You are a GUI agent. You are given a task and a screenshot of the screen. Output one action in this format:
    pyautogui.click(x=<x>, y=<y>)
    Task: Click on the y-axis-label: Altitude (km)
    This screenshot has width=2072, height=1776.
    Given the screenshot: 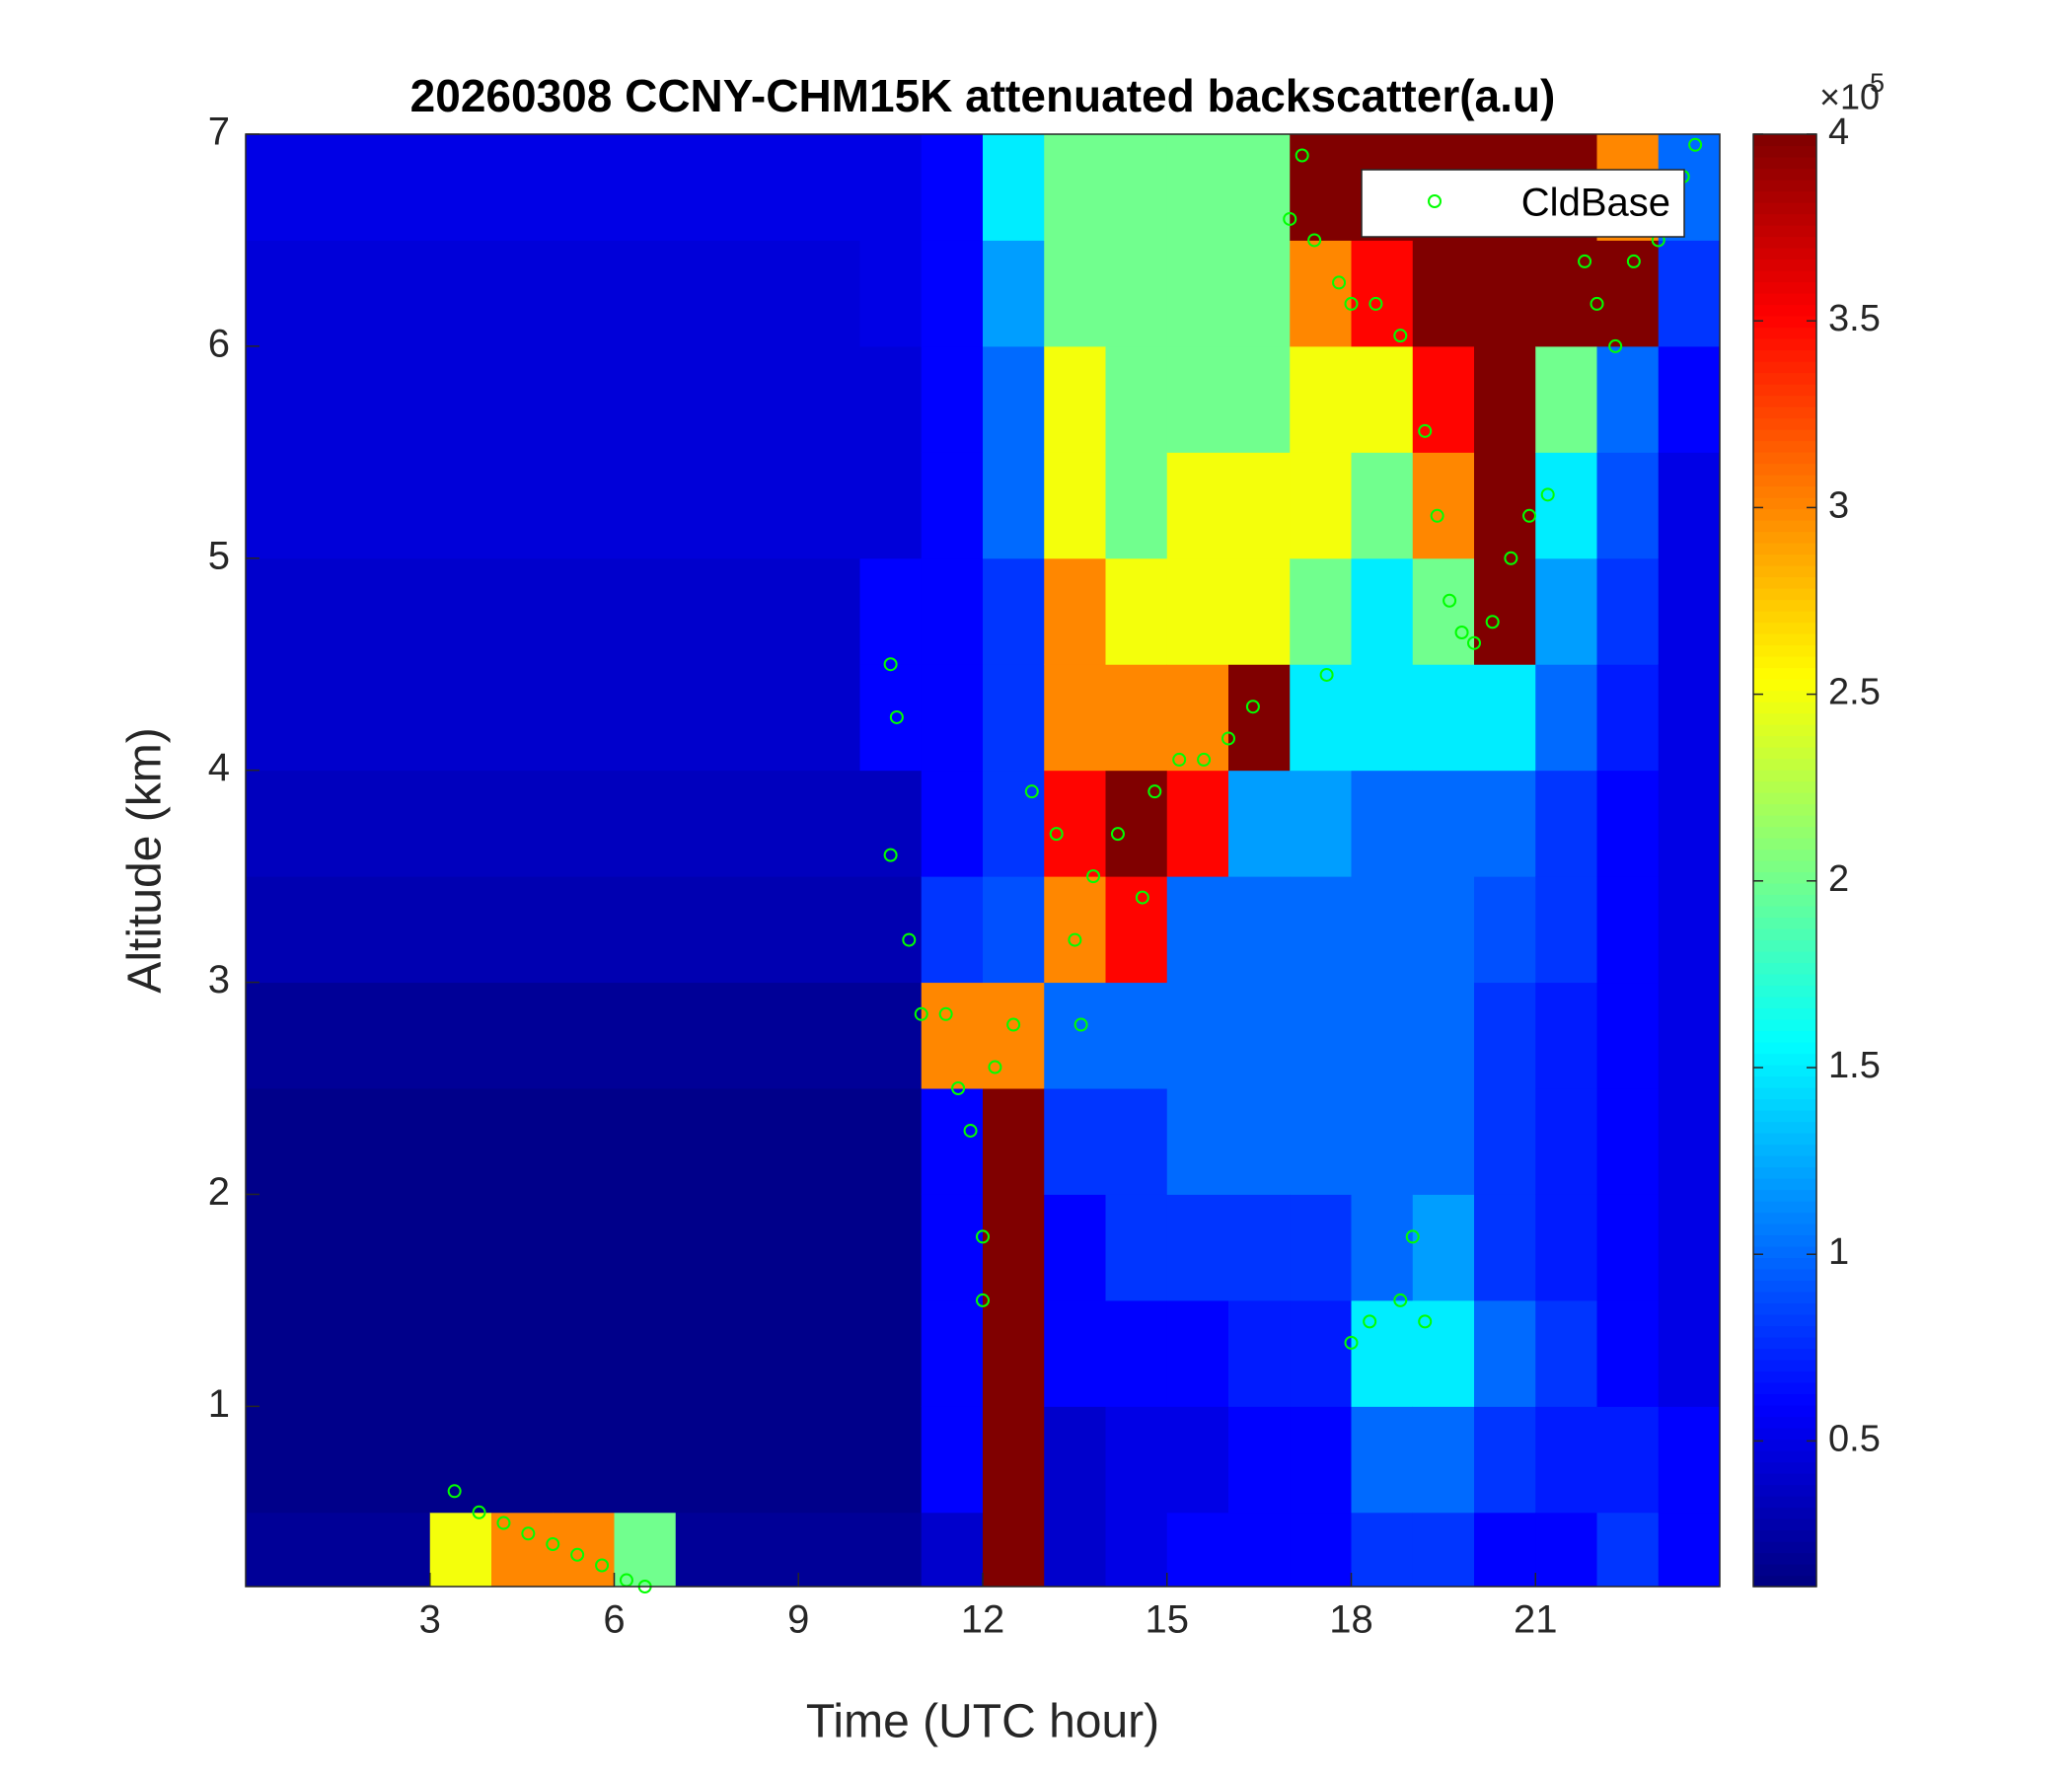 What is the action you would take?
    pyautogui.click(x=145, y=860)
    